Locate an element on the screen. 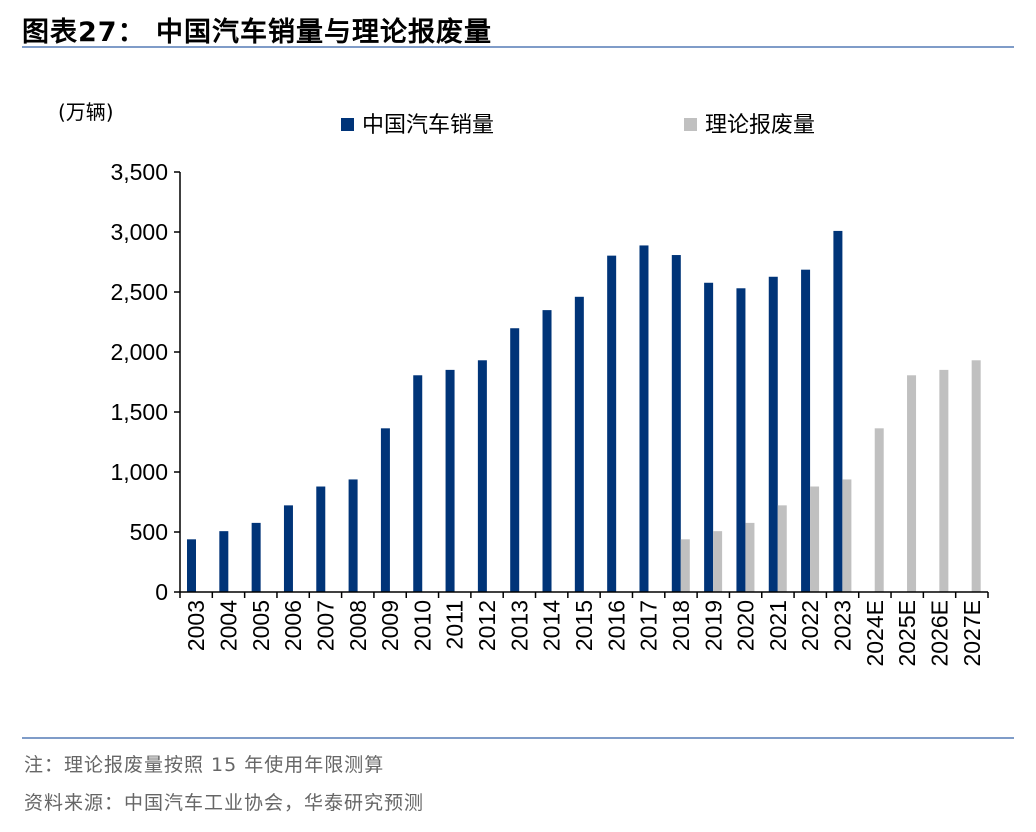 The height and width of the screenshot is (832, 1036). x-tick-label: 2016 is located at coordinates (616, 625).